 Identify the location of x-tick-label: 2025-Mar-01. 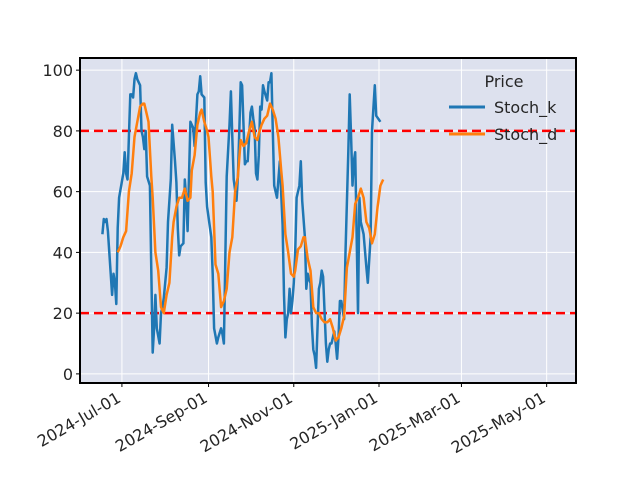
(415, 421).